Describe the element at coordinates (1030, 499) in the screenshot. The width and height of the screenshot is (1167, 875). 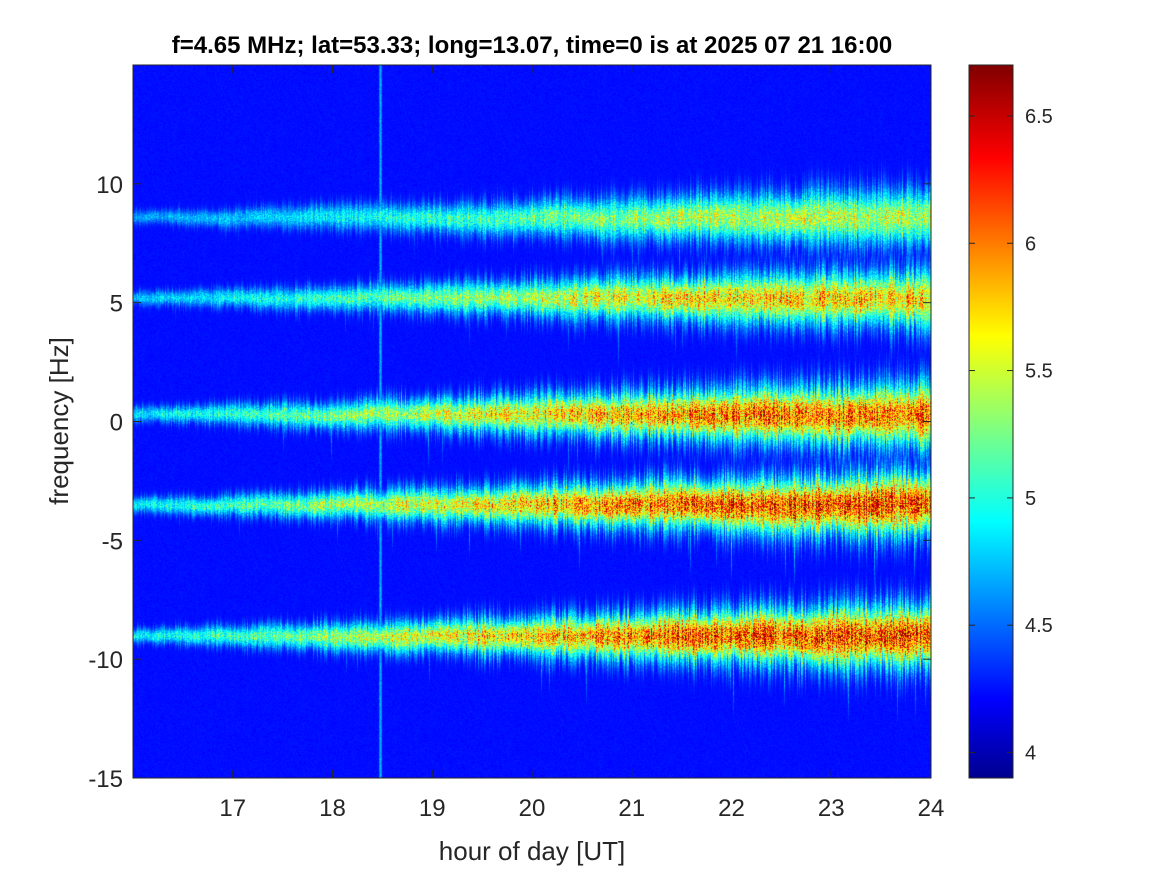
I see `colorbar-tick-label: 5` at that location.